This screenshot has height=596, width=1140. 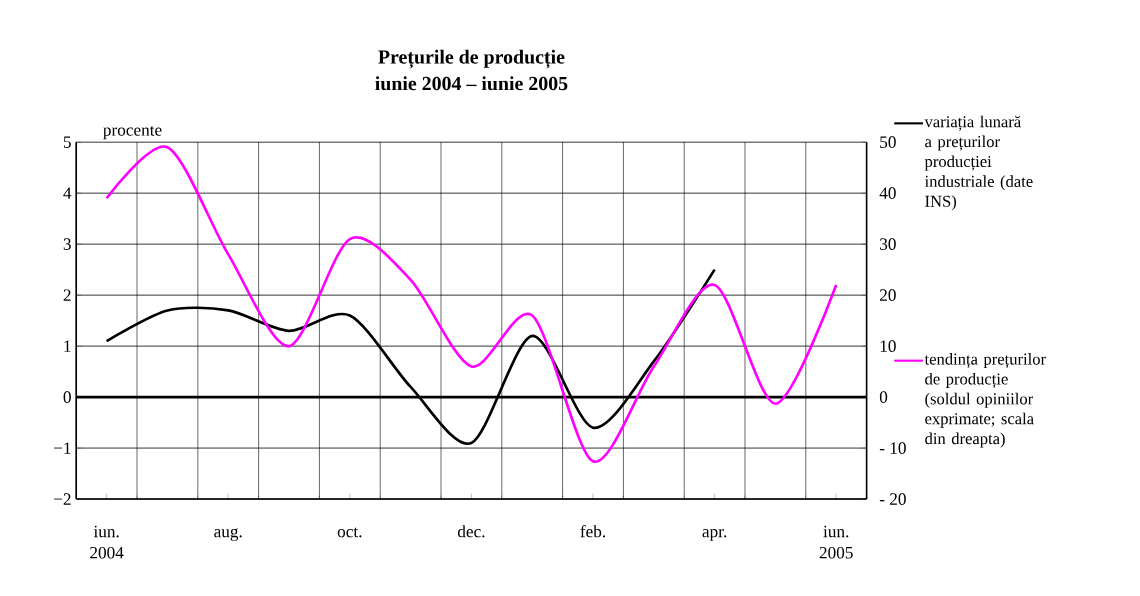 What do you see at coordinates (67, 295) in the screenshot?
I see `y-tick-label: 2` at bounding box center [67, 295].